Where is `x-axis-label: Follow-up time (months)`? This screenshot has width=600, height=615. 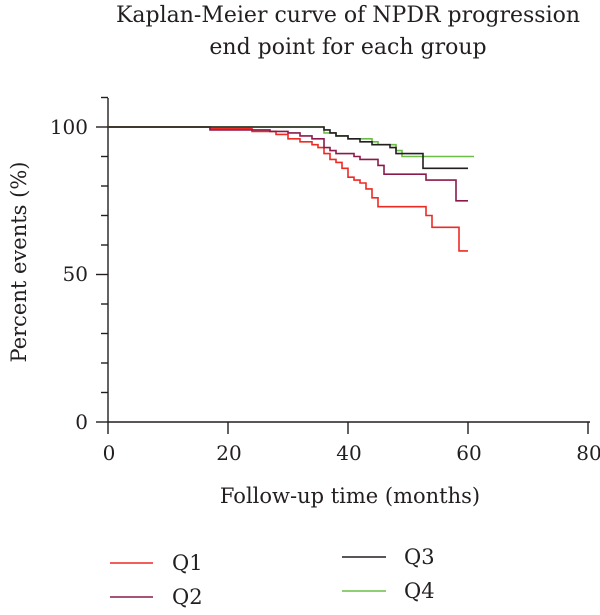 x-axis-label: Follow-up time (months) is located at coordinates (350, 496).